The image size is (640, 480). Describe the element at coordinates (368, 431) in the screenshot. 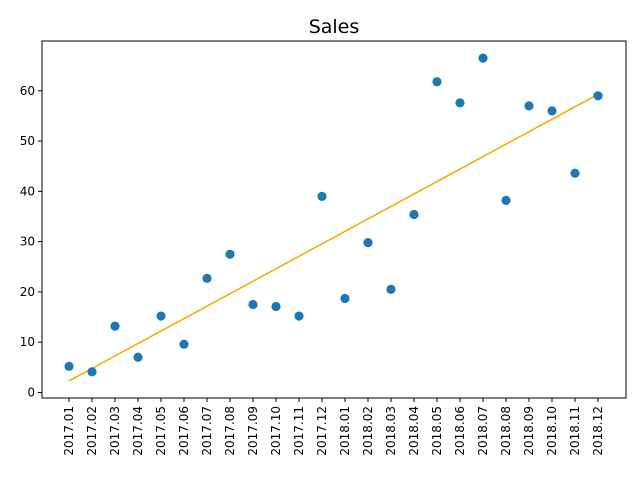

I see `x-tick-label: 2018.02` at that location.